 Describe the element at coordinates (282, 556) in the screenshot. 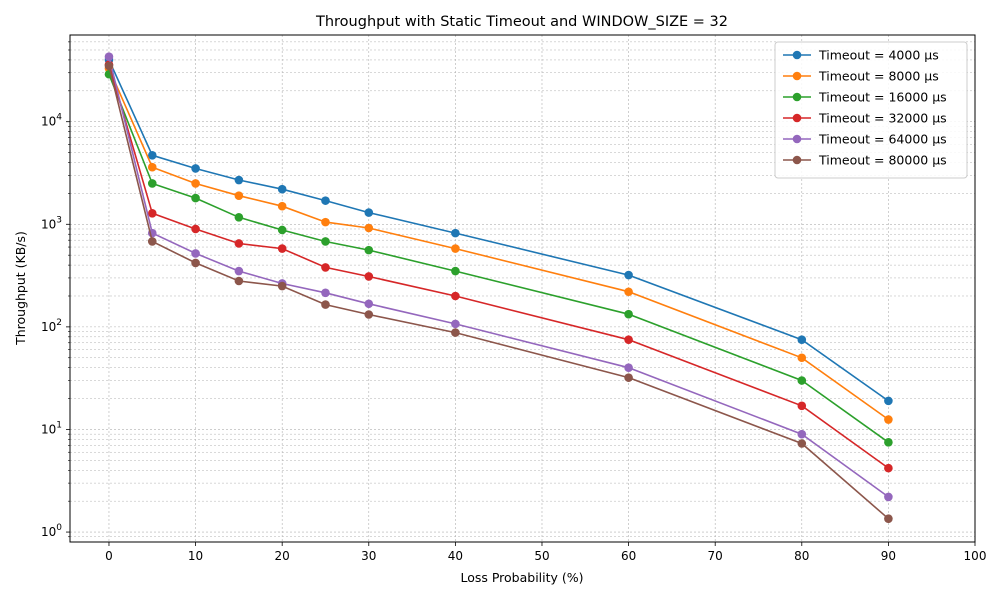

I see `x-tick-label: 20` at that location.